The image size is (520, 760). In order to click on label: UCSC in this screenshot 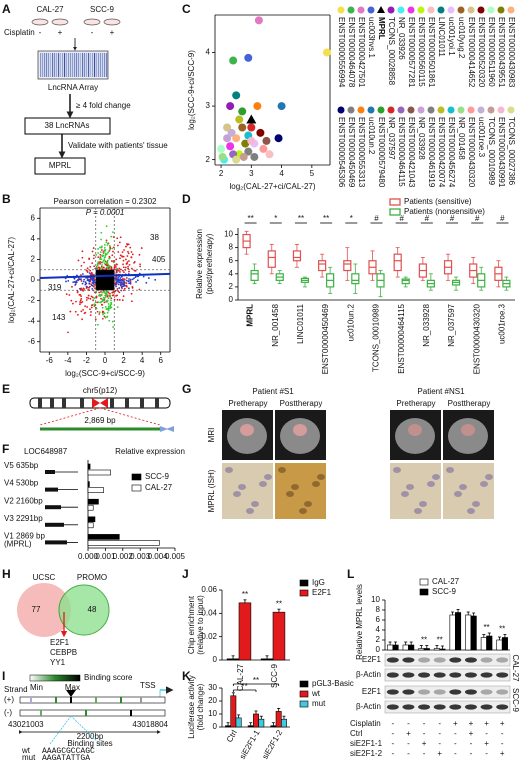, I will do `click(44, 577)`.